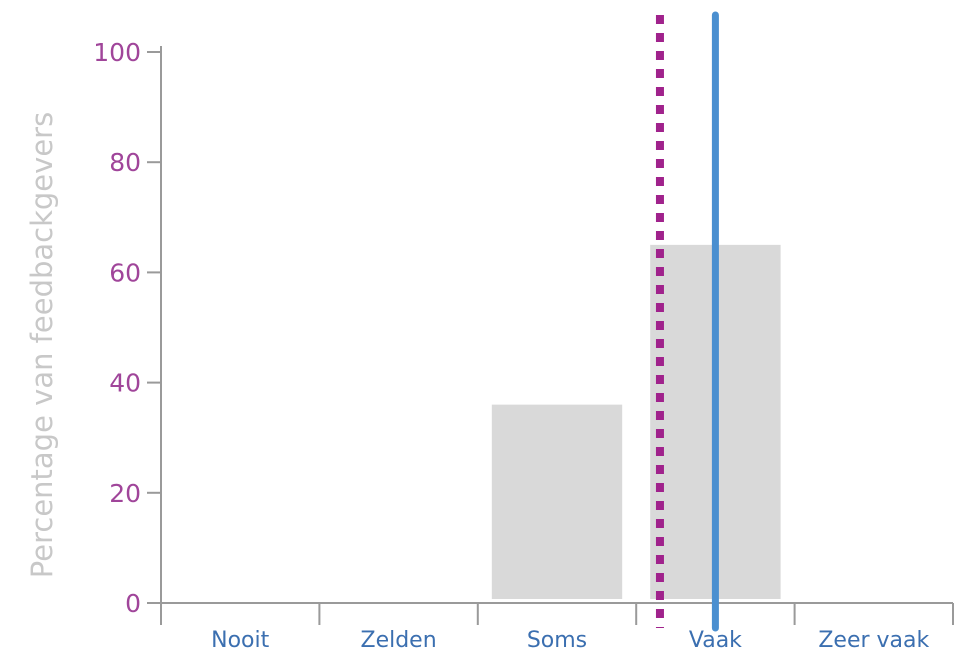 This screenshot has width=956, height=657. Describe the element at coordinates (715, 640) in the screenshot. I see `x-tick-label: Vaak` at that location.